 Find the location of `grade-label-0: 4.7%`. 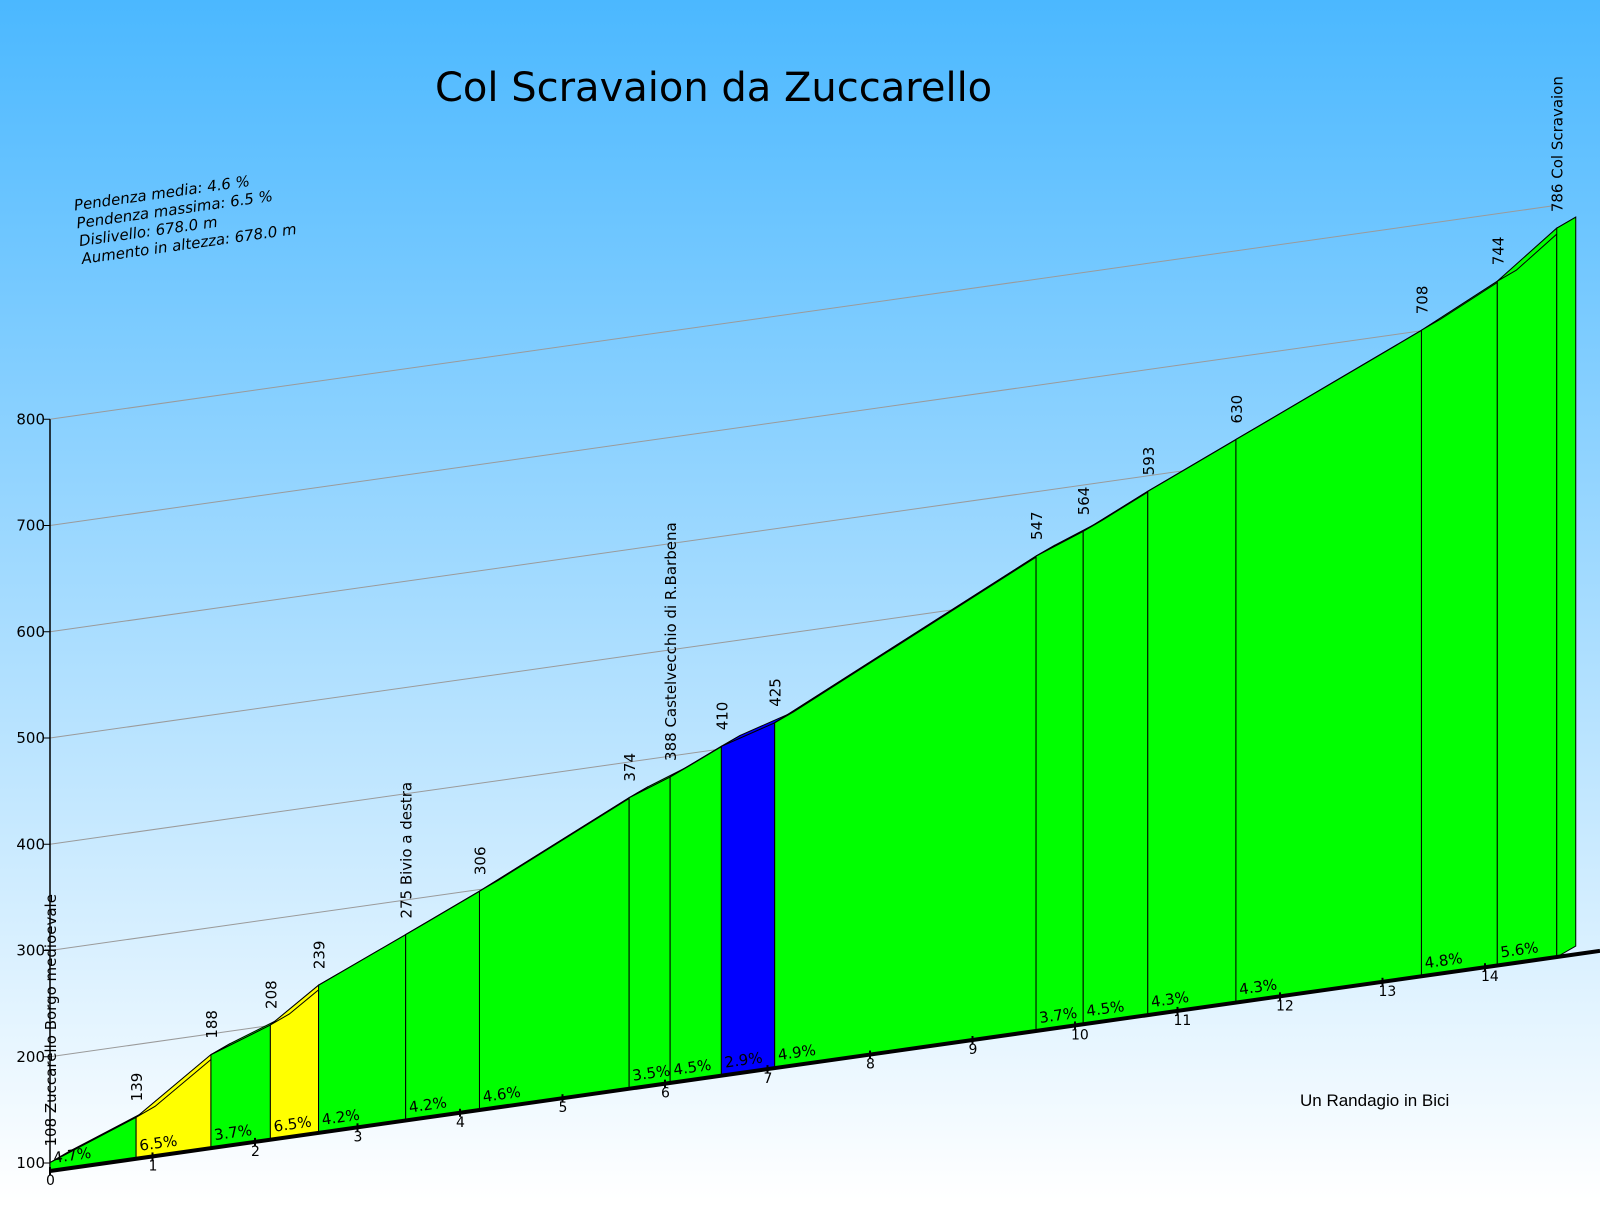

grade-label-0: 4.7% is located at coordinates (72, 1155).